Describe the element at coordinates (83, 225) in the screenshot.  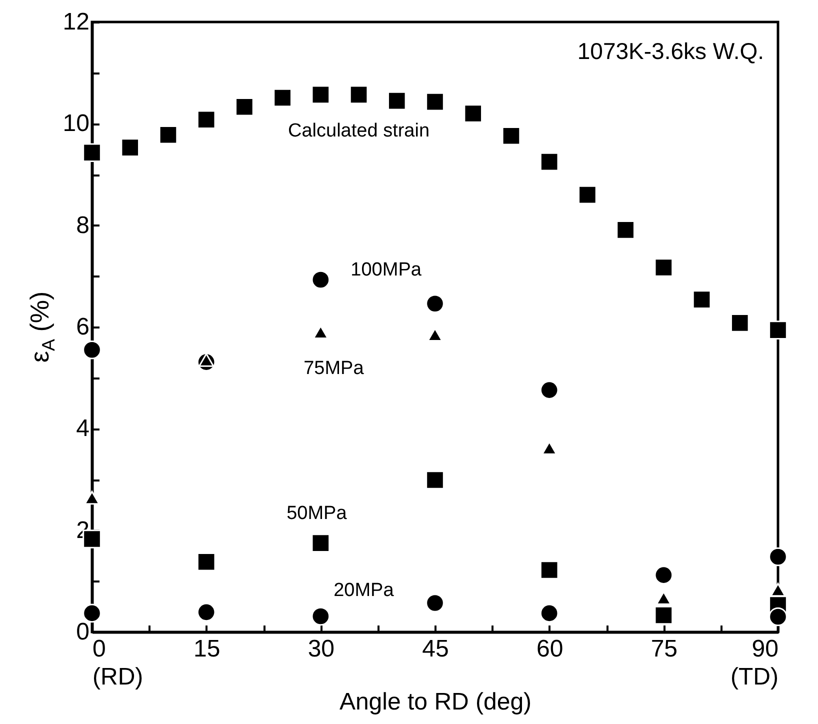
I see `y-tick-label: 8` at that location.